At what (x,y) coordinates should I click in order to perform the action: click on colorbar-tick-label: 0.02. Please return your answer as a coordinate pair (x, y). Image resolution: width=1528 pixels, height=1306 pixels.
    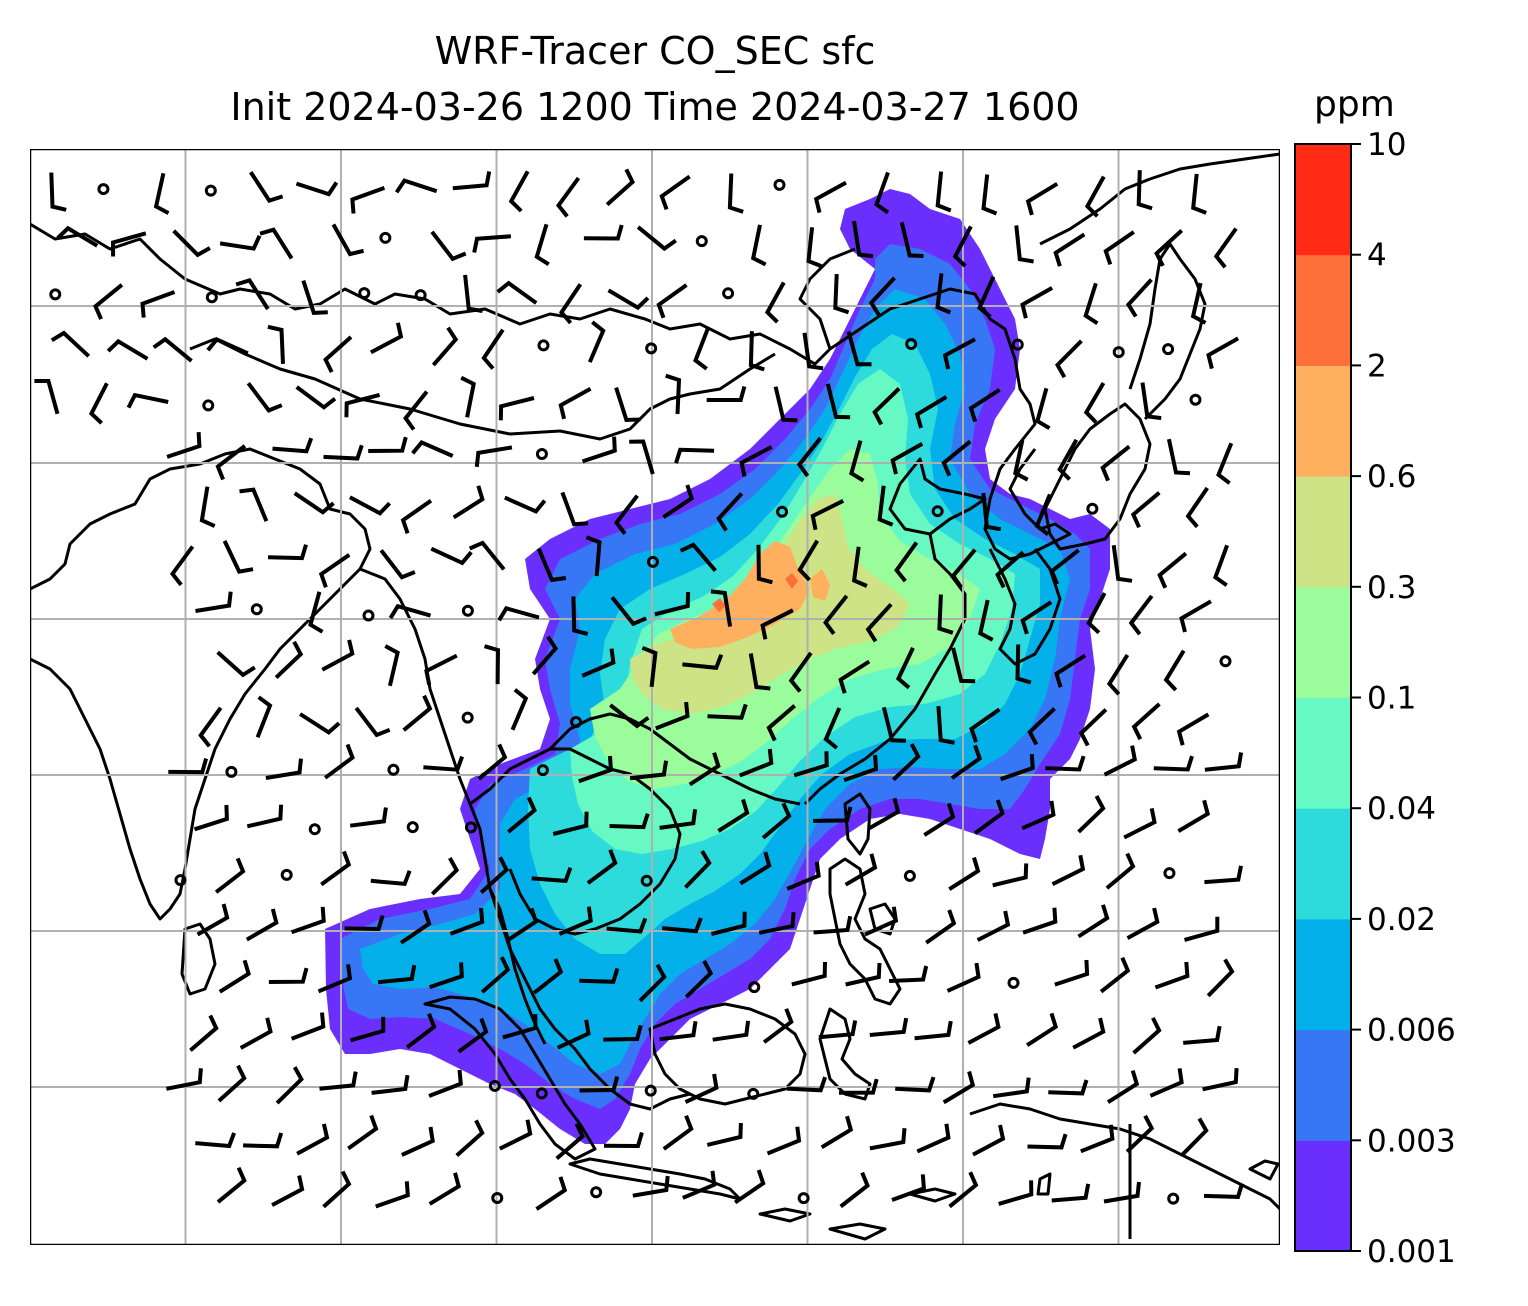
    Looking at the image, I should click on (1401, 920).